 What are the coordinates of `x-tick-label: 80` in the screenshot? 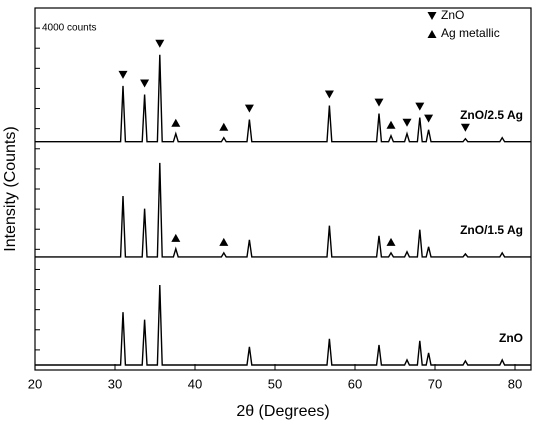 It's located at (515, 383).